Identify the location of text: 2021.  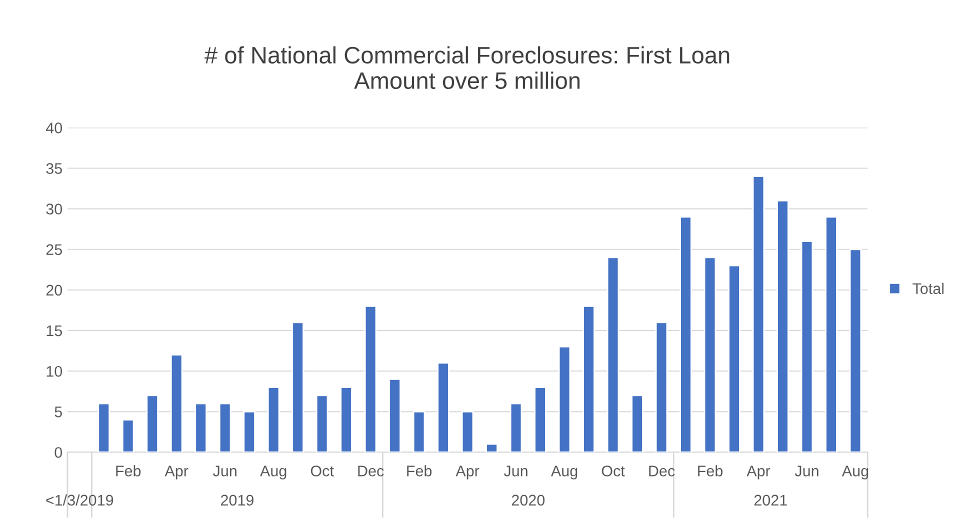
(770, 500).